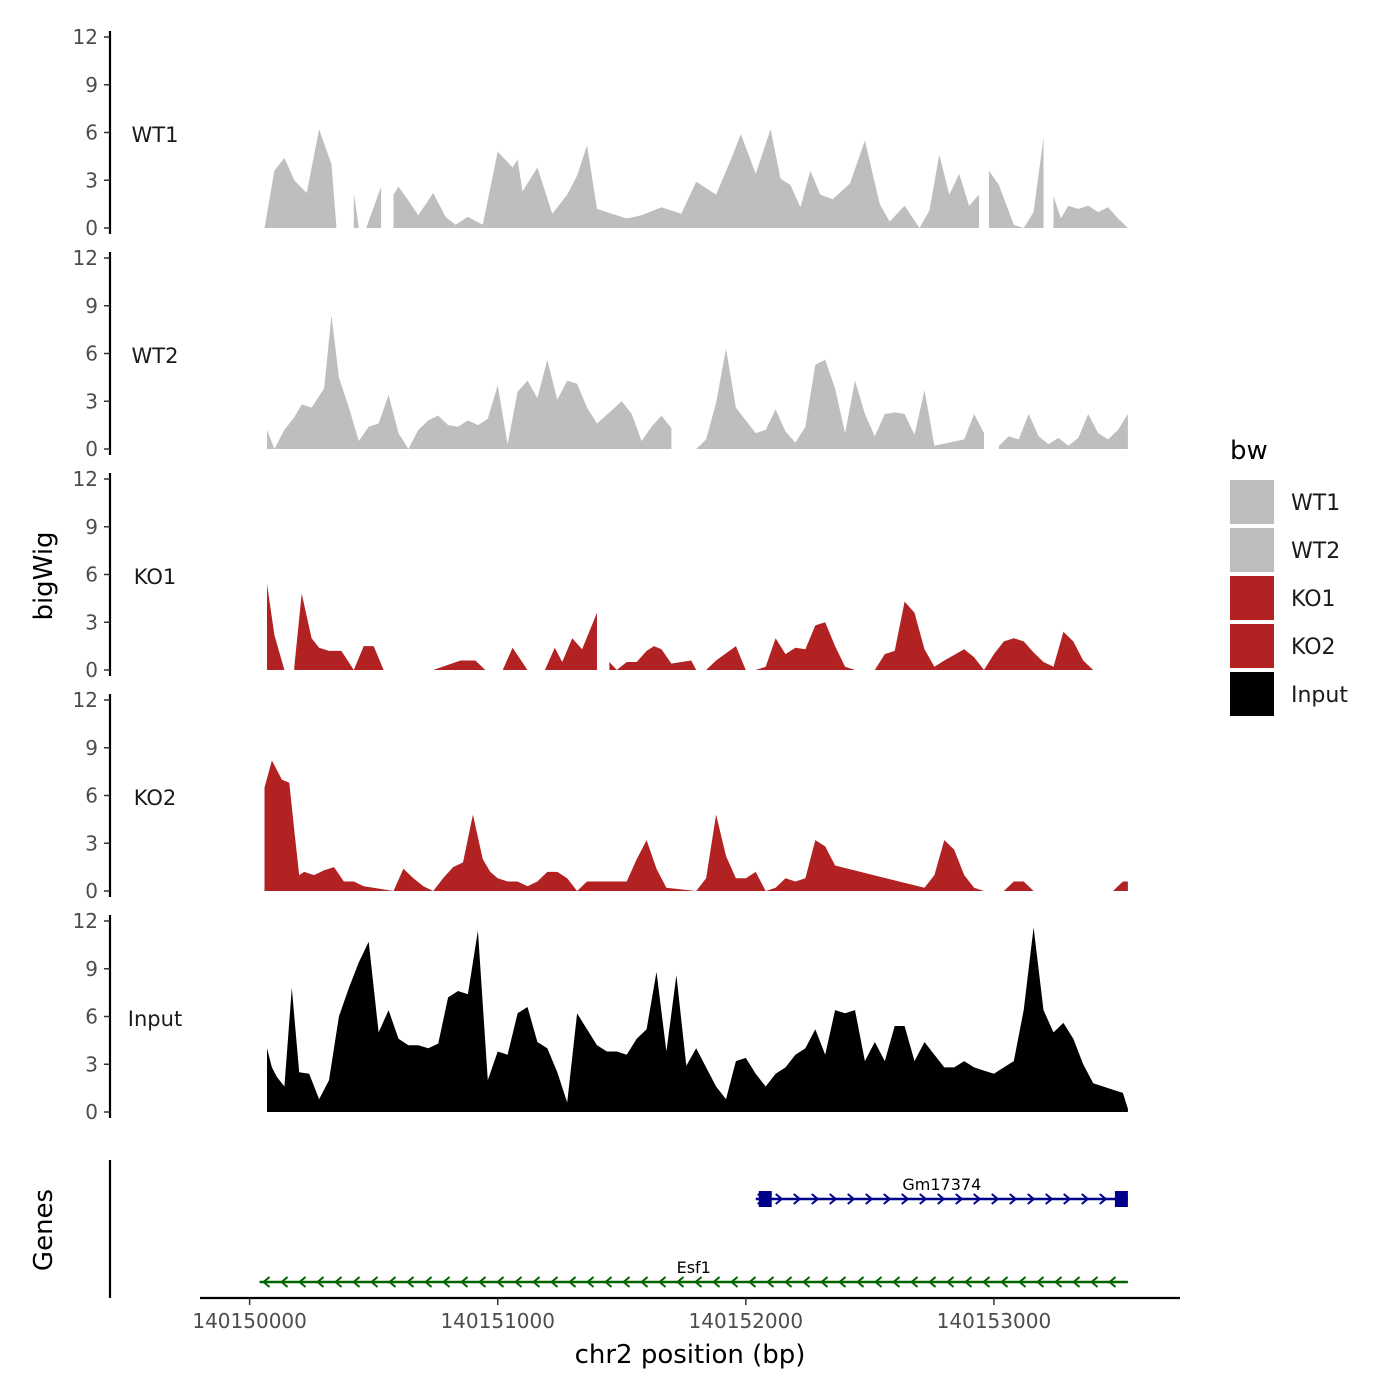  I want to click on gene-esf1: Esf1, so click(693, 1273).